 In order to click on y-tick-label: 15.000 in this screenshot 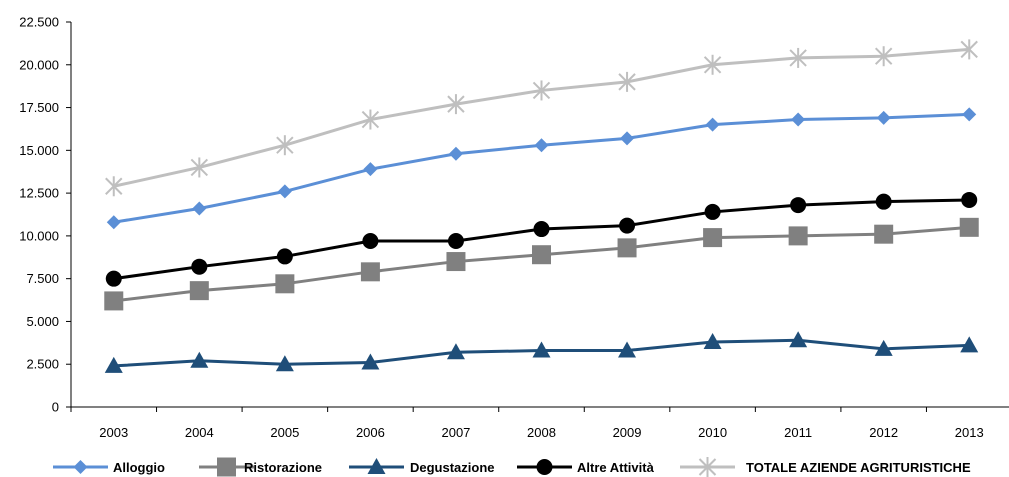, I will do `click(39, 150)`.